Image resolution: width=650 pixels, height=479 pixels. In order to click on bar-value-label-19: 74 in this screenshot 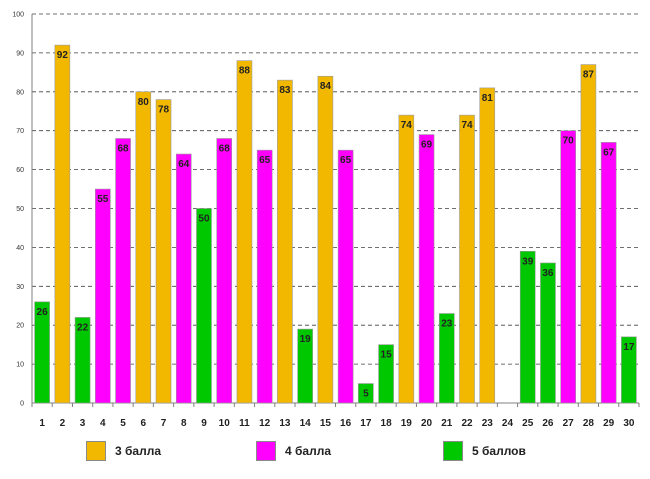, I will do `click(407, 125)`.